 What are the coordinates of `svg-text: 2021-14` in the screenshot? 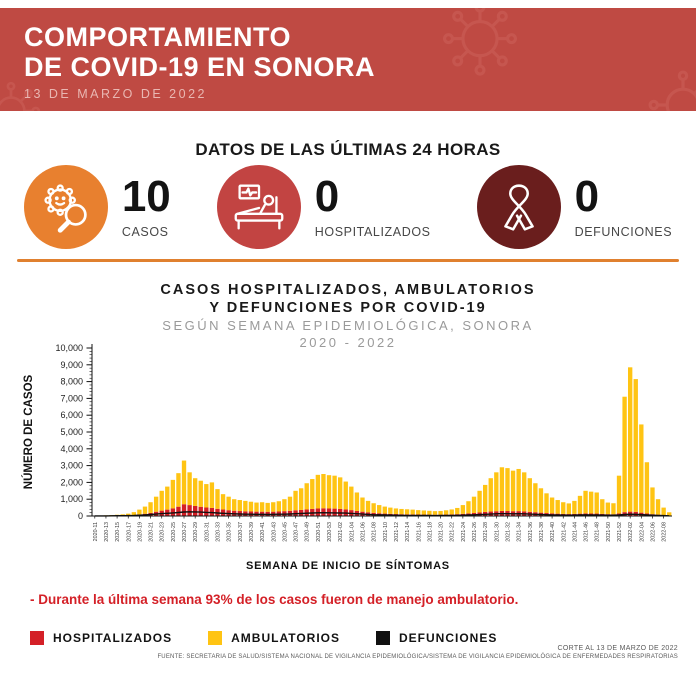 It's located at (408, 532).